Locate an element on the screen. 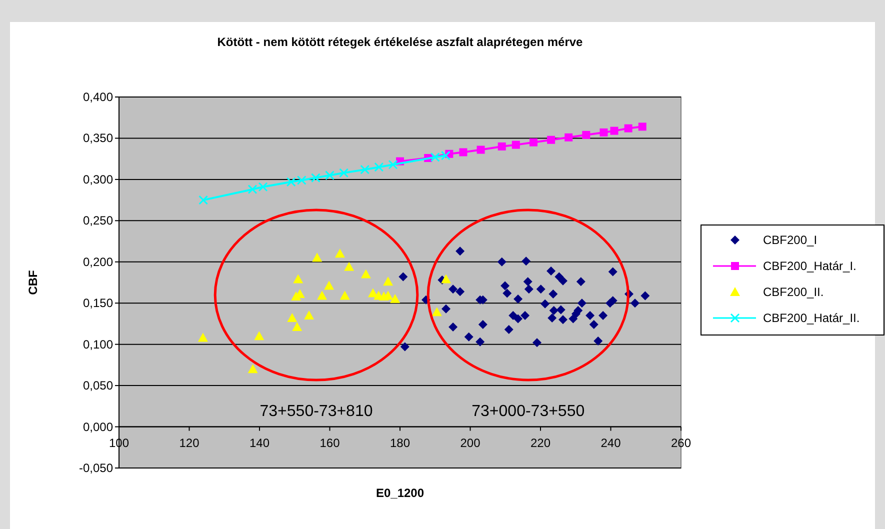  y-tick-label: 0,300 is located at coordinates (98, 179).